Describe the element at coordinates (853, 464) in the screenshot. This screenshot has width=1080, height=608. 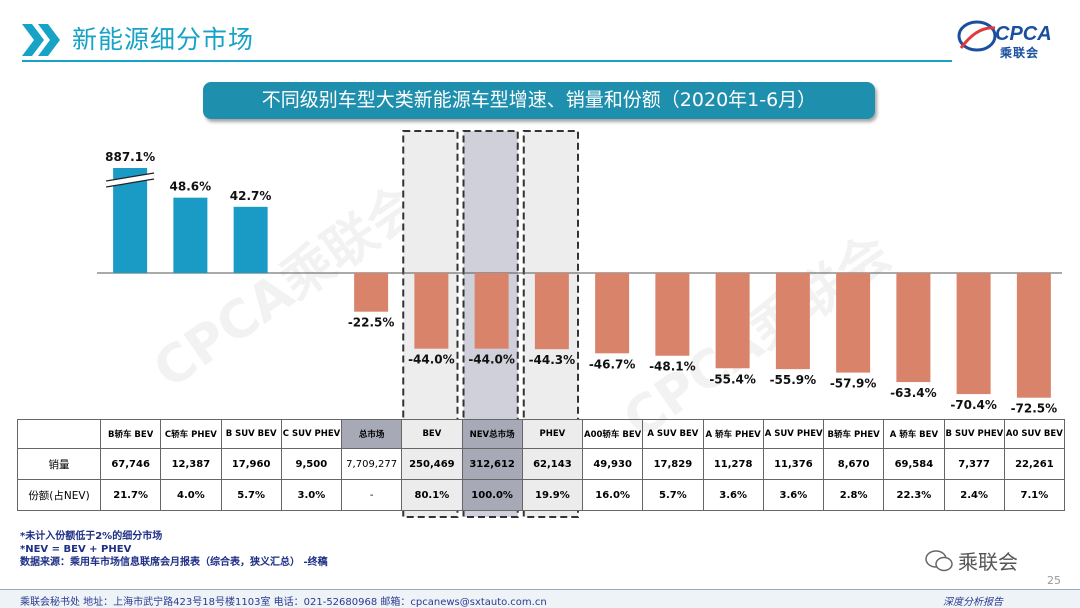
I see `sales-cell-B轿车-PHEV: 8,670` at that location.